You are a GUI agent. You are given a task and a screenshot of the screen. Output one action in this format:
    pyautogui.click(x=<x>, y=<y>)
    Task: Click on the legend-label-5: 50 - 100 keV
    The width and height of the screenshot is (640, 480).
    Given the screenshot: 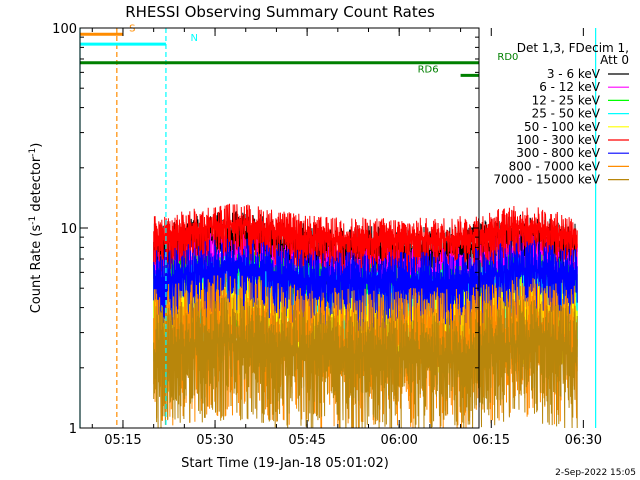 What is the action you would take?
    pyautogui.click(x=562, y=127)
    